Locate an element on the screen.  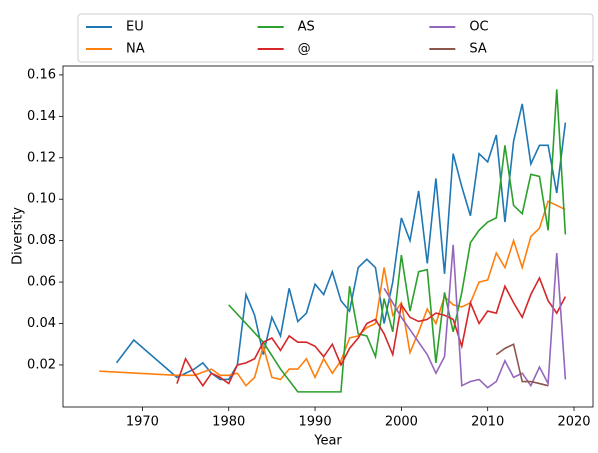
x-tick-label: 2020 is located at coordinates (573, 422).